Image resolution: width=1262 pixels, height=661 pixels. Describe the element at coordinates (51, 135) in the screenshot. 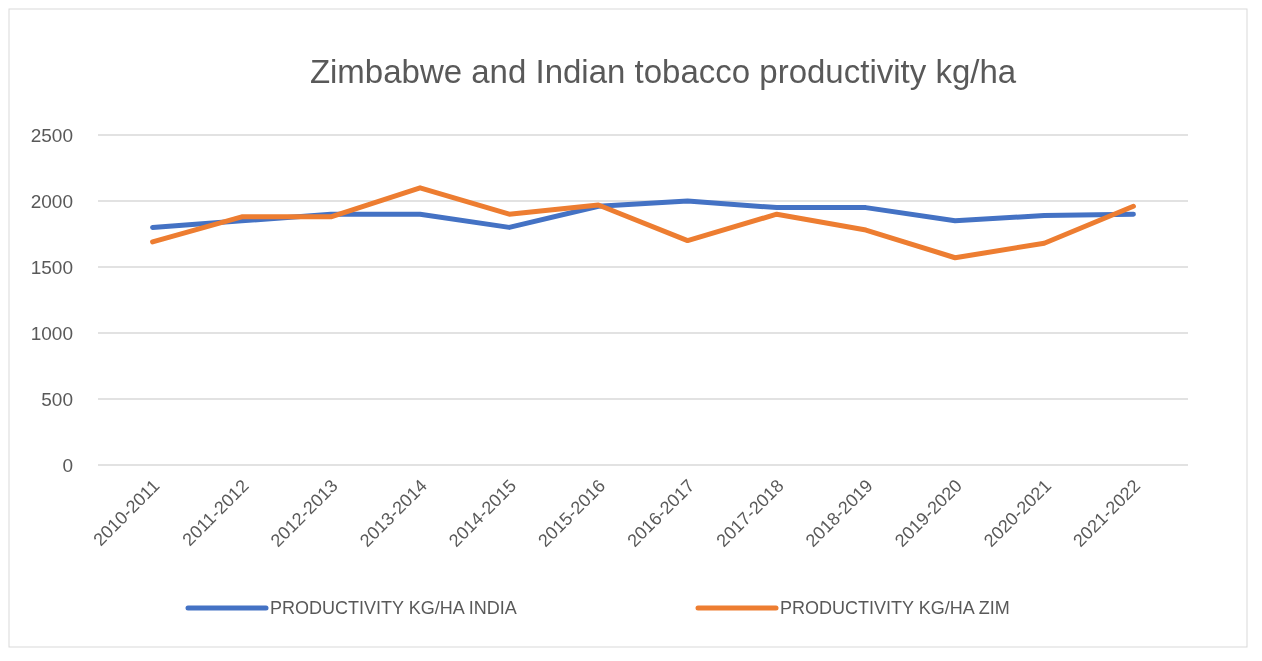

I see `y-tick-label: 2500` at that location.